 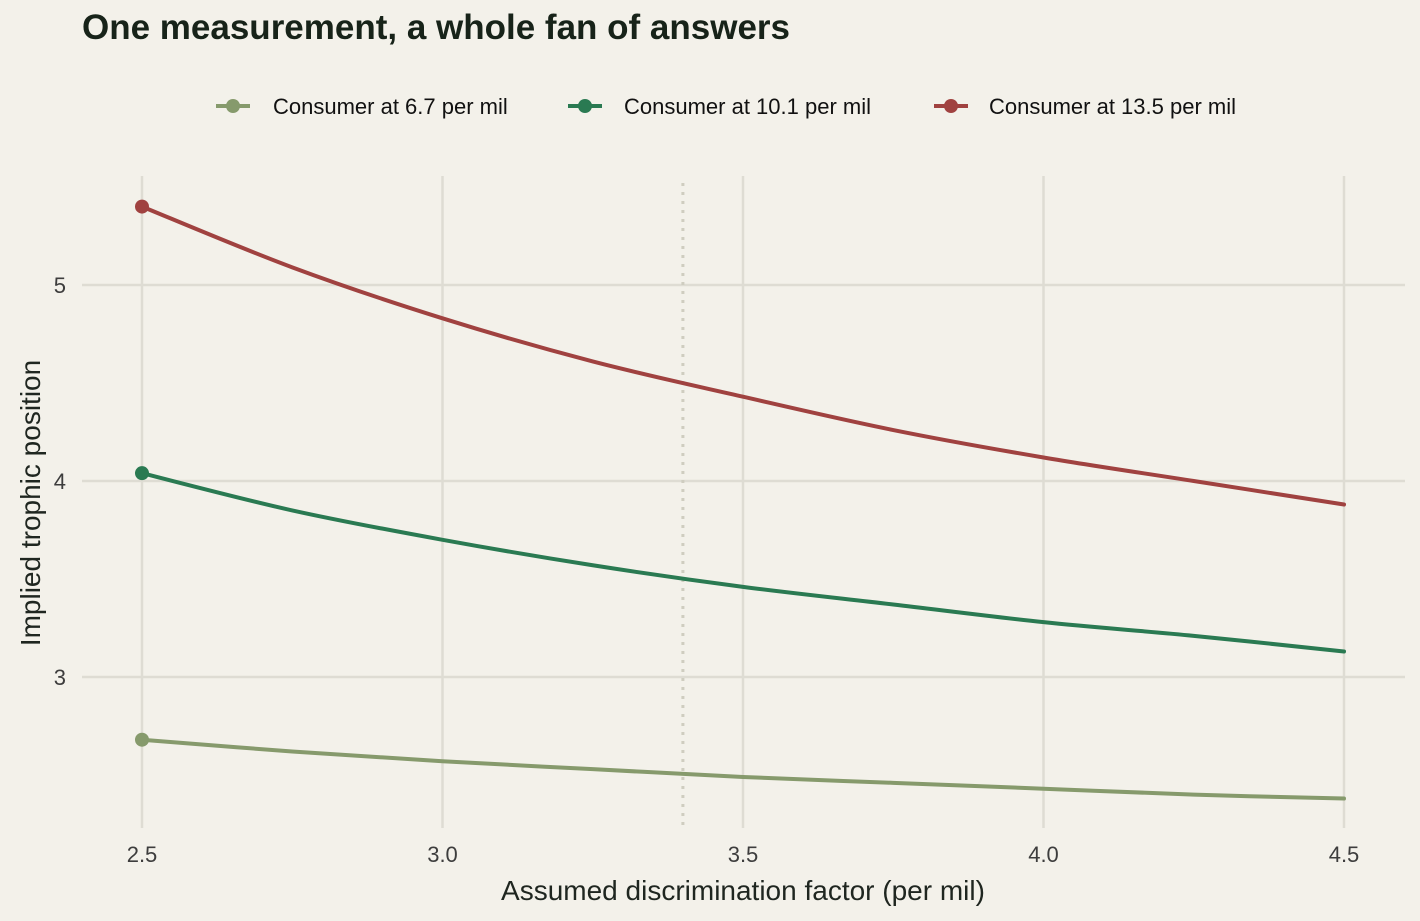 I want to click on legend-label-3: Consumer at 13.5 per mil, so click(x=1112, y=106).